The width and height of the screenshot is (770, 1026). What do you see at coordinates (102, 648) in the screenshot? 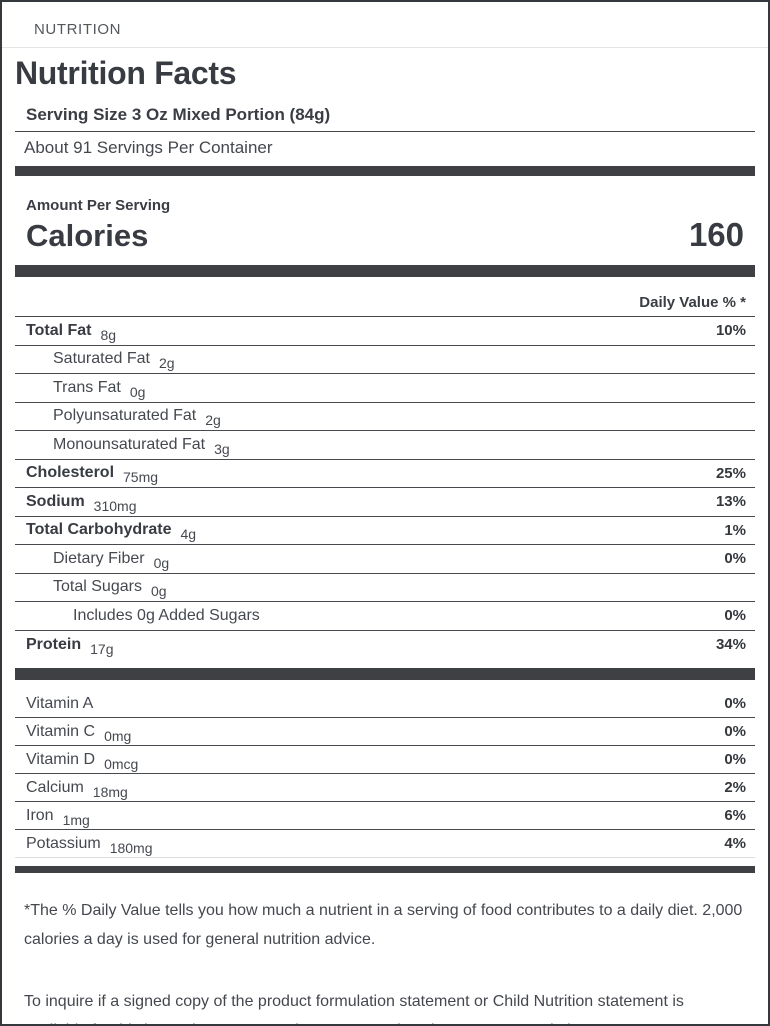
I see `nutrient-amount: 17g` at bounding box center [102, 648].